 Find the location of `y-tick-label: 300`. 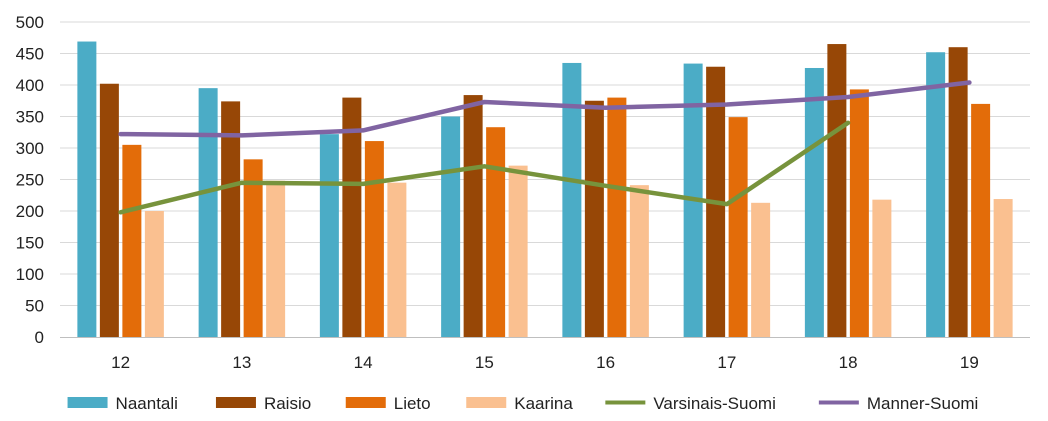

y-tick-label: 300 is located at coordinates (30, 148).